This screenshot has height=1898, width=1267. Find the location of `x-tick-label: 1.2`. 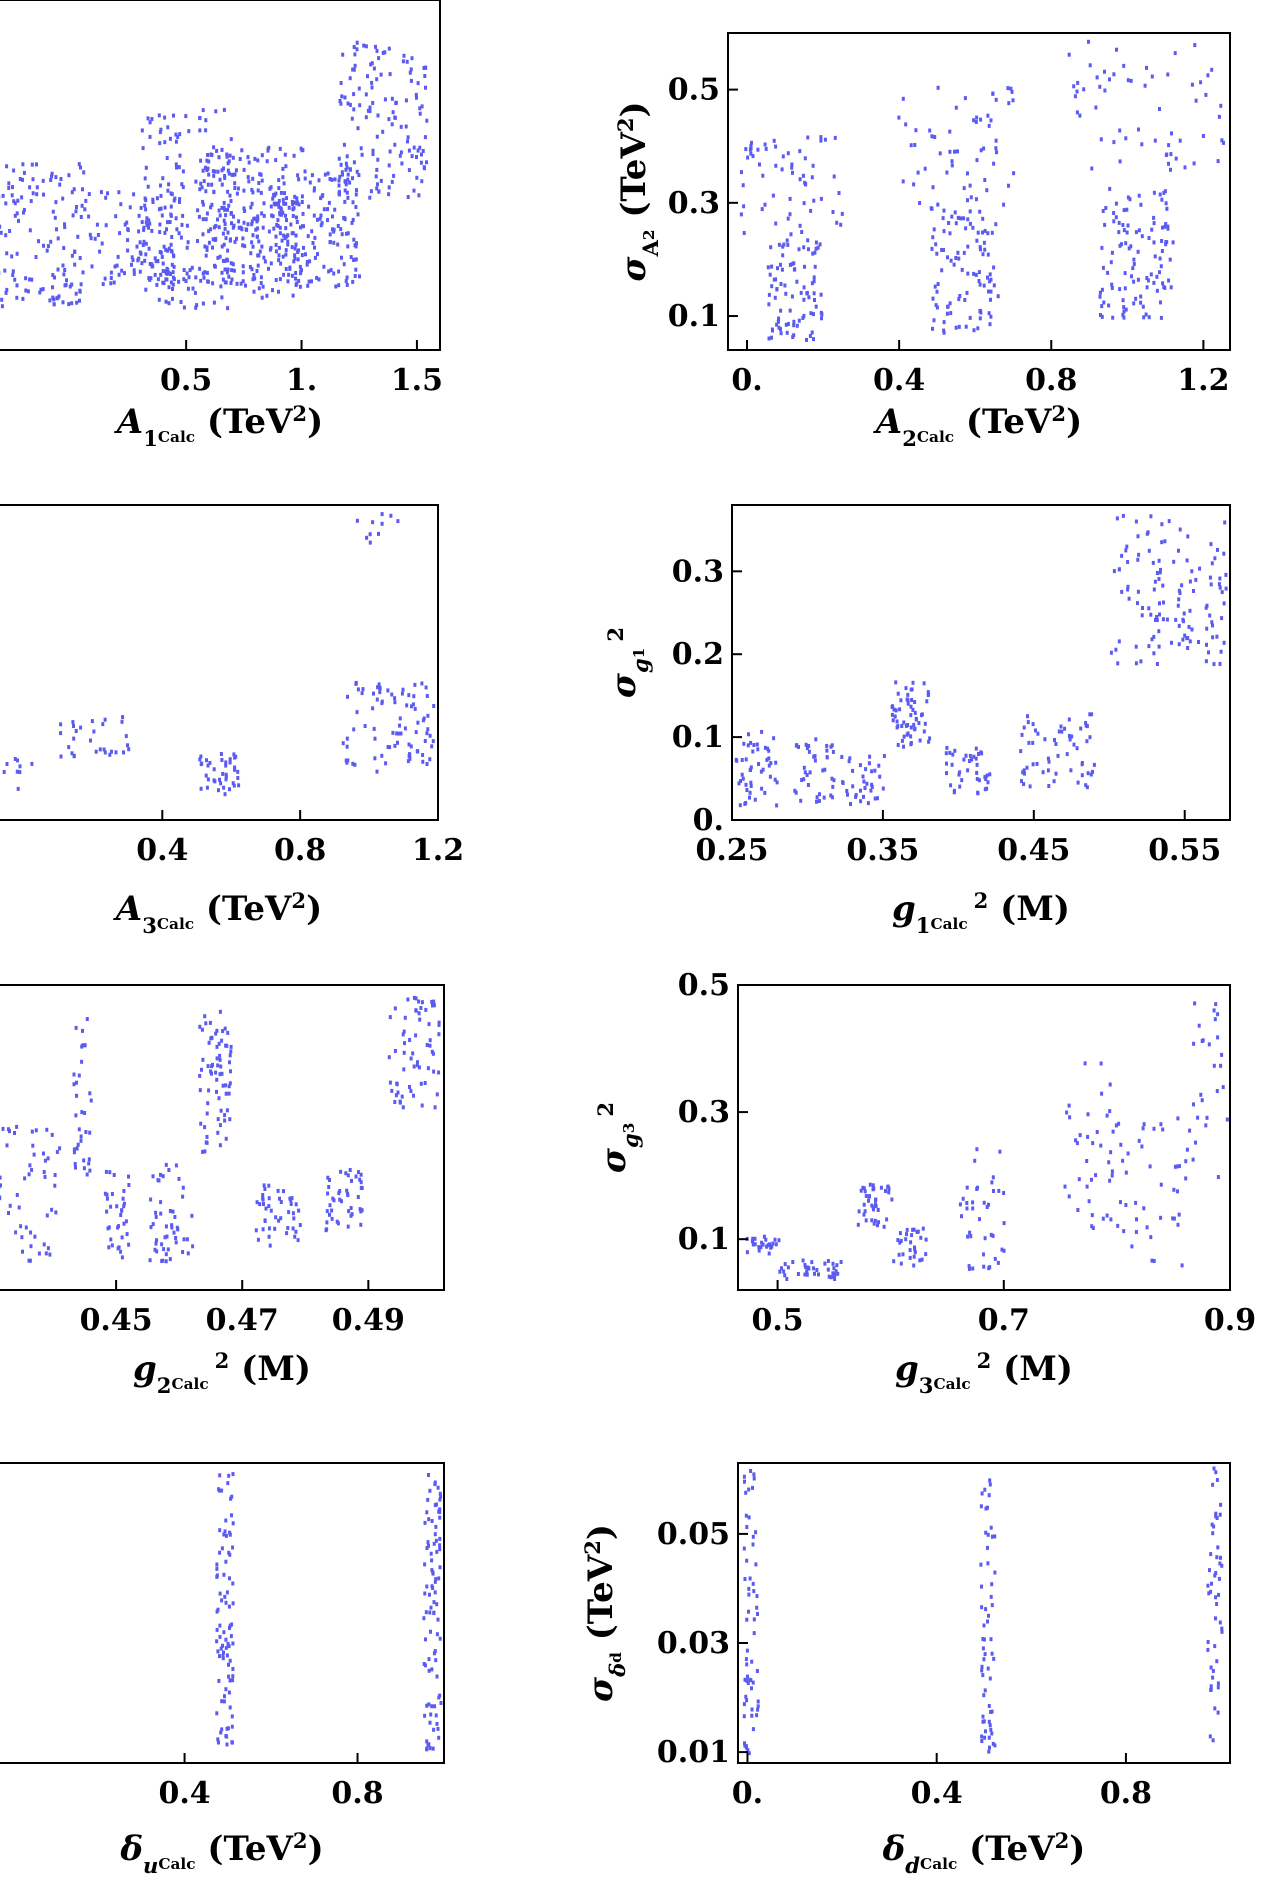

x-tick-label: 1.2 is located at coordinates (1203, 380).